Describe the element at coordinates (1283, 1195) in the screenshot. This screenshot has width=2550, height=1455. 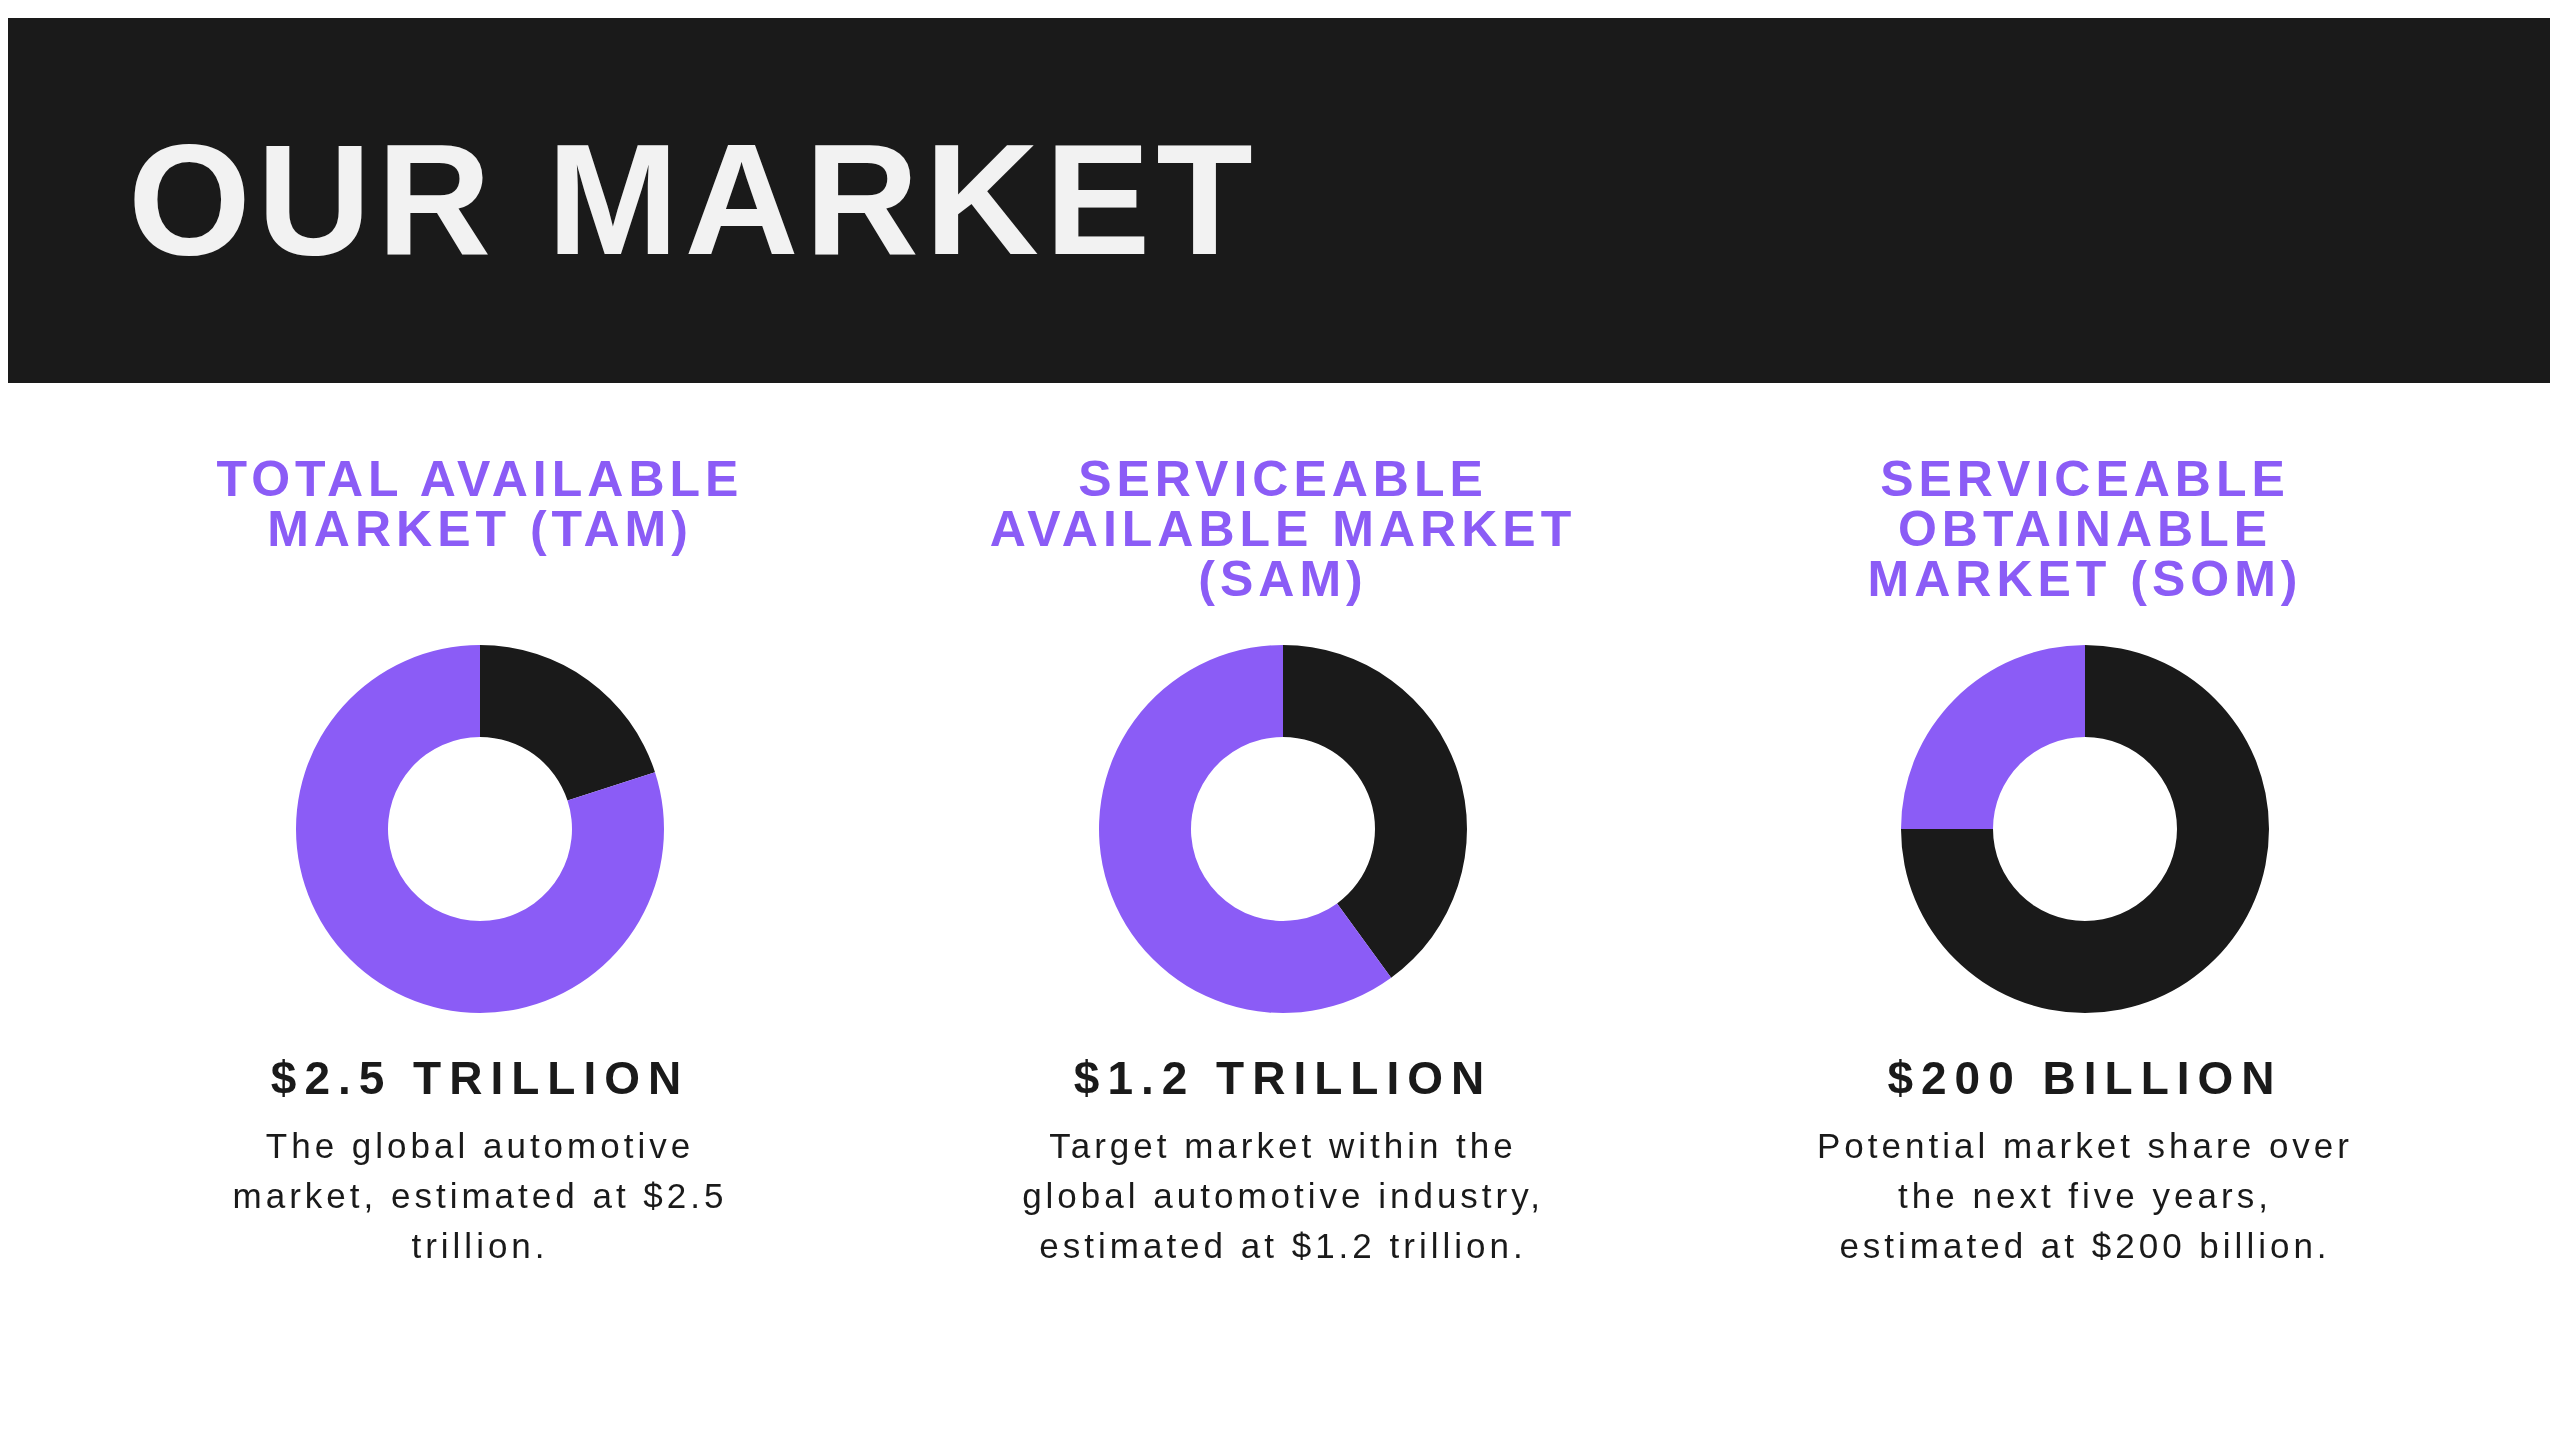
I see `text: Target market within the global automotive industry, estimated at $1.2 trillion.` at that location.